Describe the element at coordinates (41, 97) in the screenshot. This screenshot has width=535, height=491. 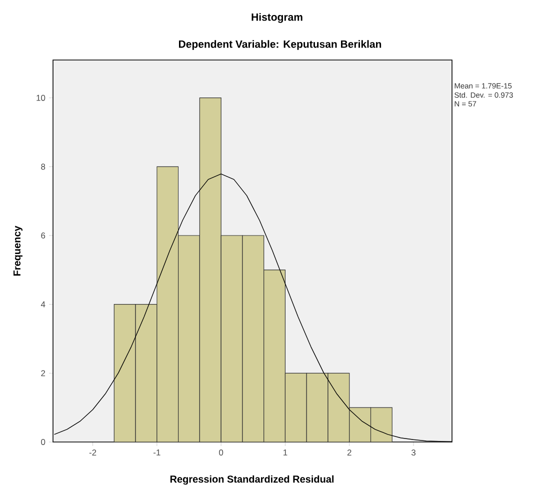
I see `y-tick-label: 10` at that location.